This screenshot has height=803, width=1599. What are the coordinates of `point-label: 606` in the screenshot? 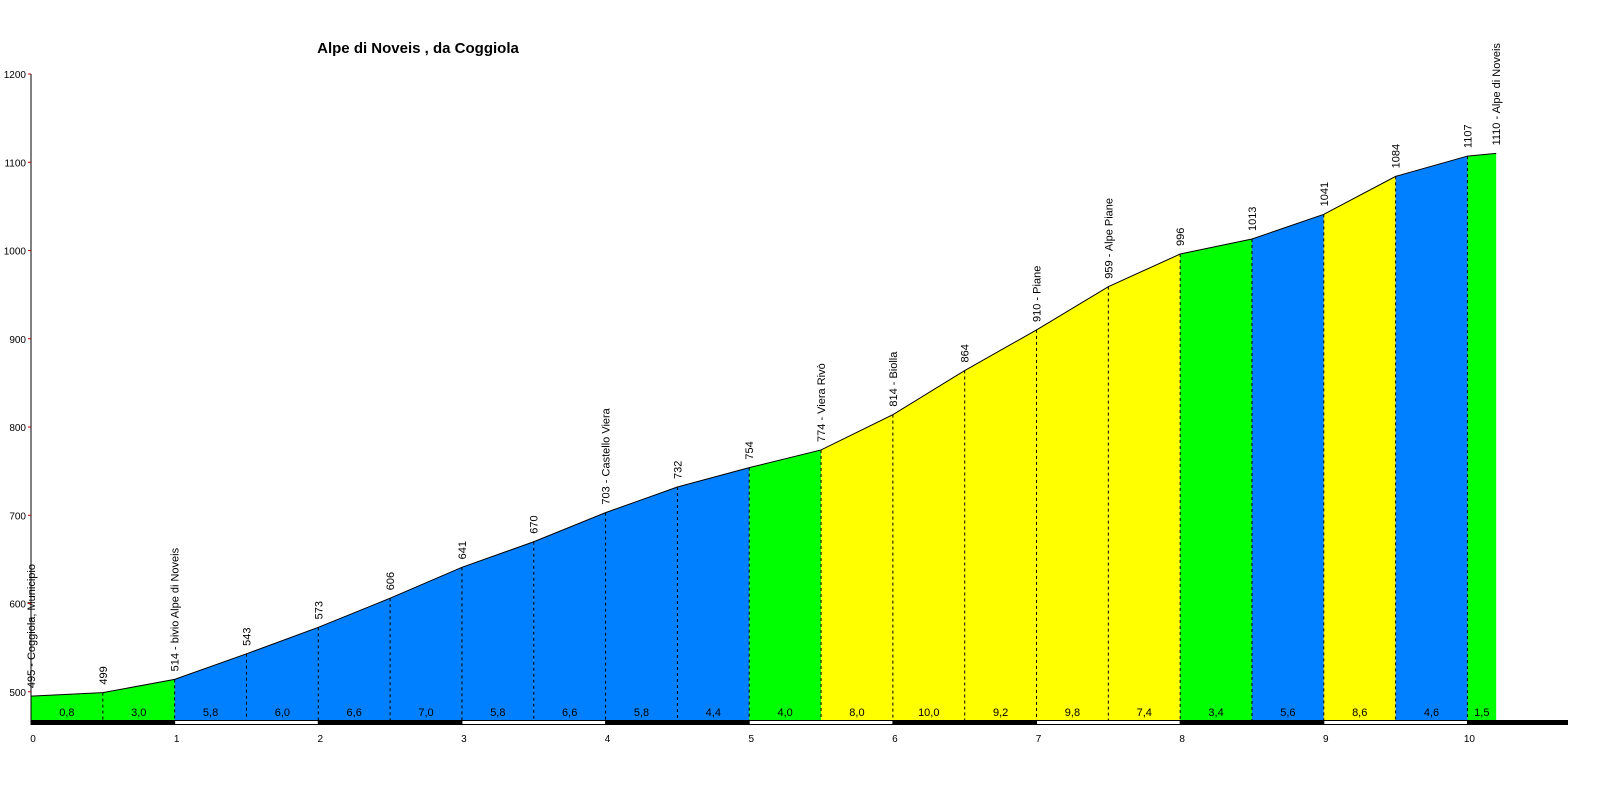 It's located at (391, 581).